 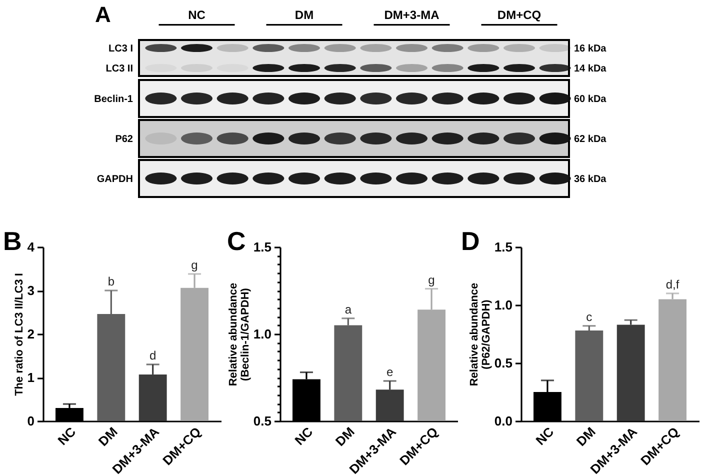 I want to click on category-label: 14 kDa, so click(x=590, y=69).